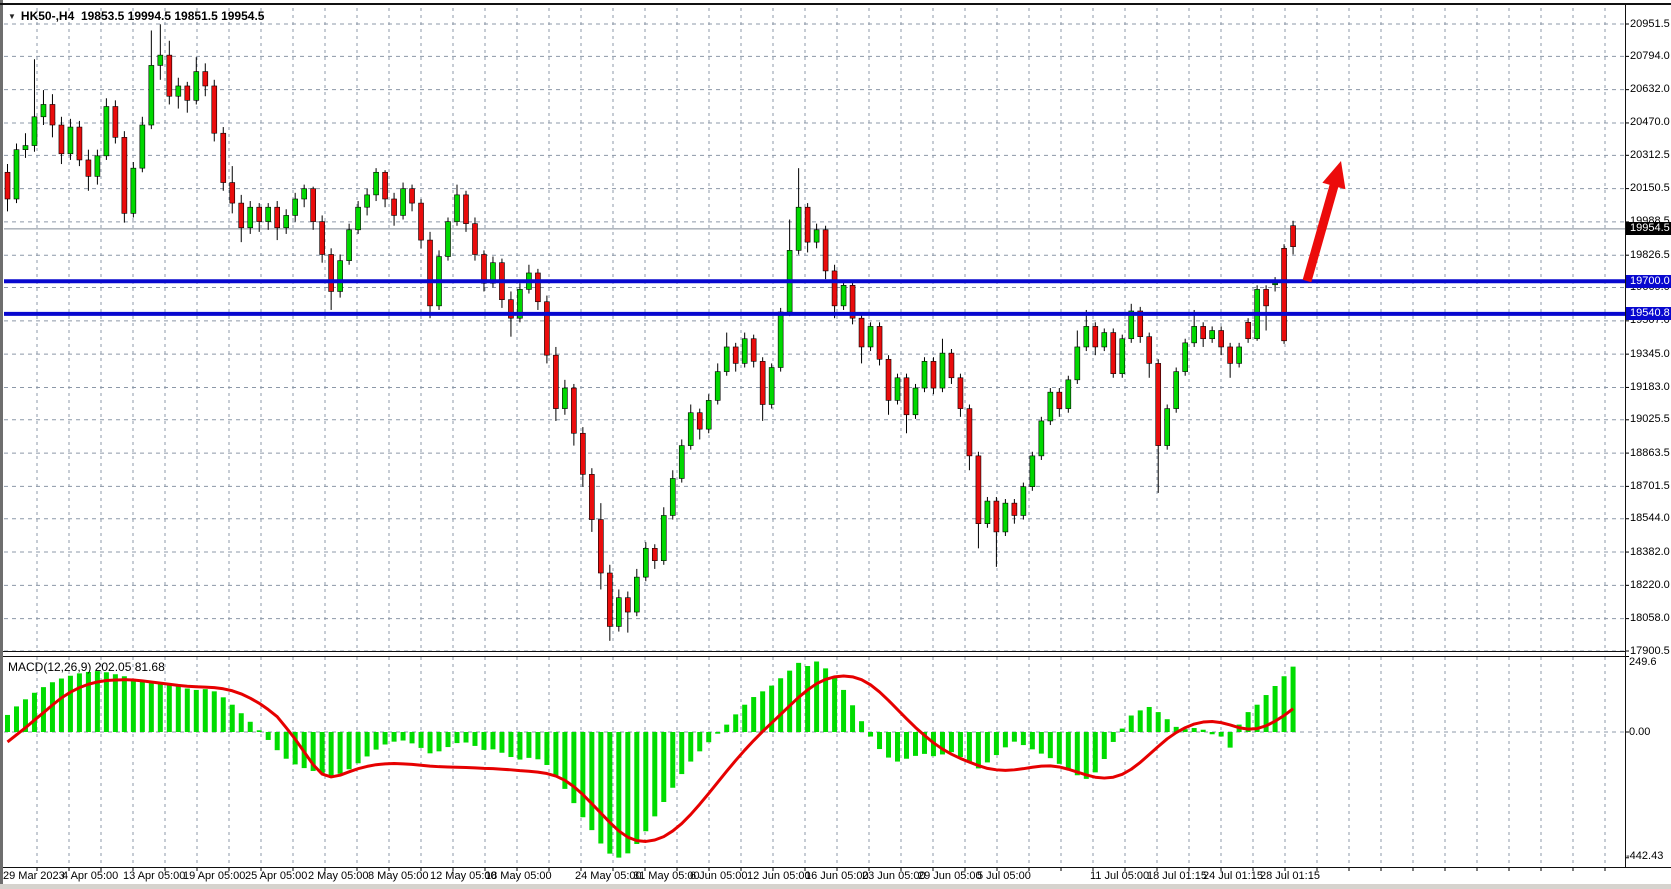  What do you see at coordinates (835, 4) in the screenshot?
I see `window-top-frame` at bounding box center [835, 4].